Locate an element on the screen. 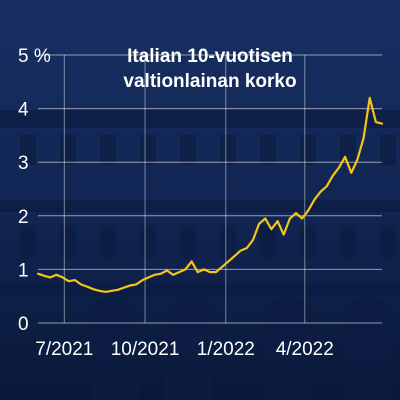  y-tick-label-4: 4 is located at coordinates (23, 110).